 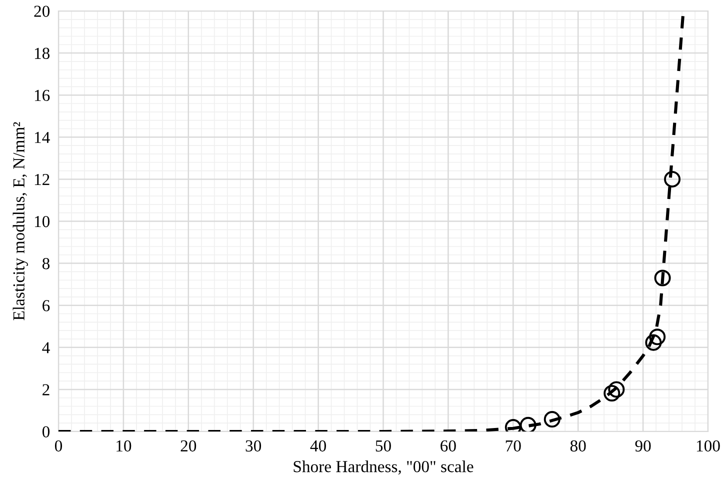 What do you see at coordinates (42, 137) in the screenshot?
I see `y-tick-label: 14` at bounding box center [42, 137].